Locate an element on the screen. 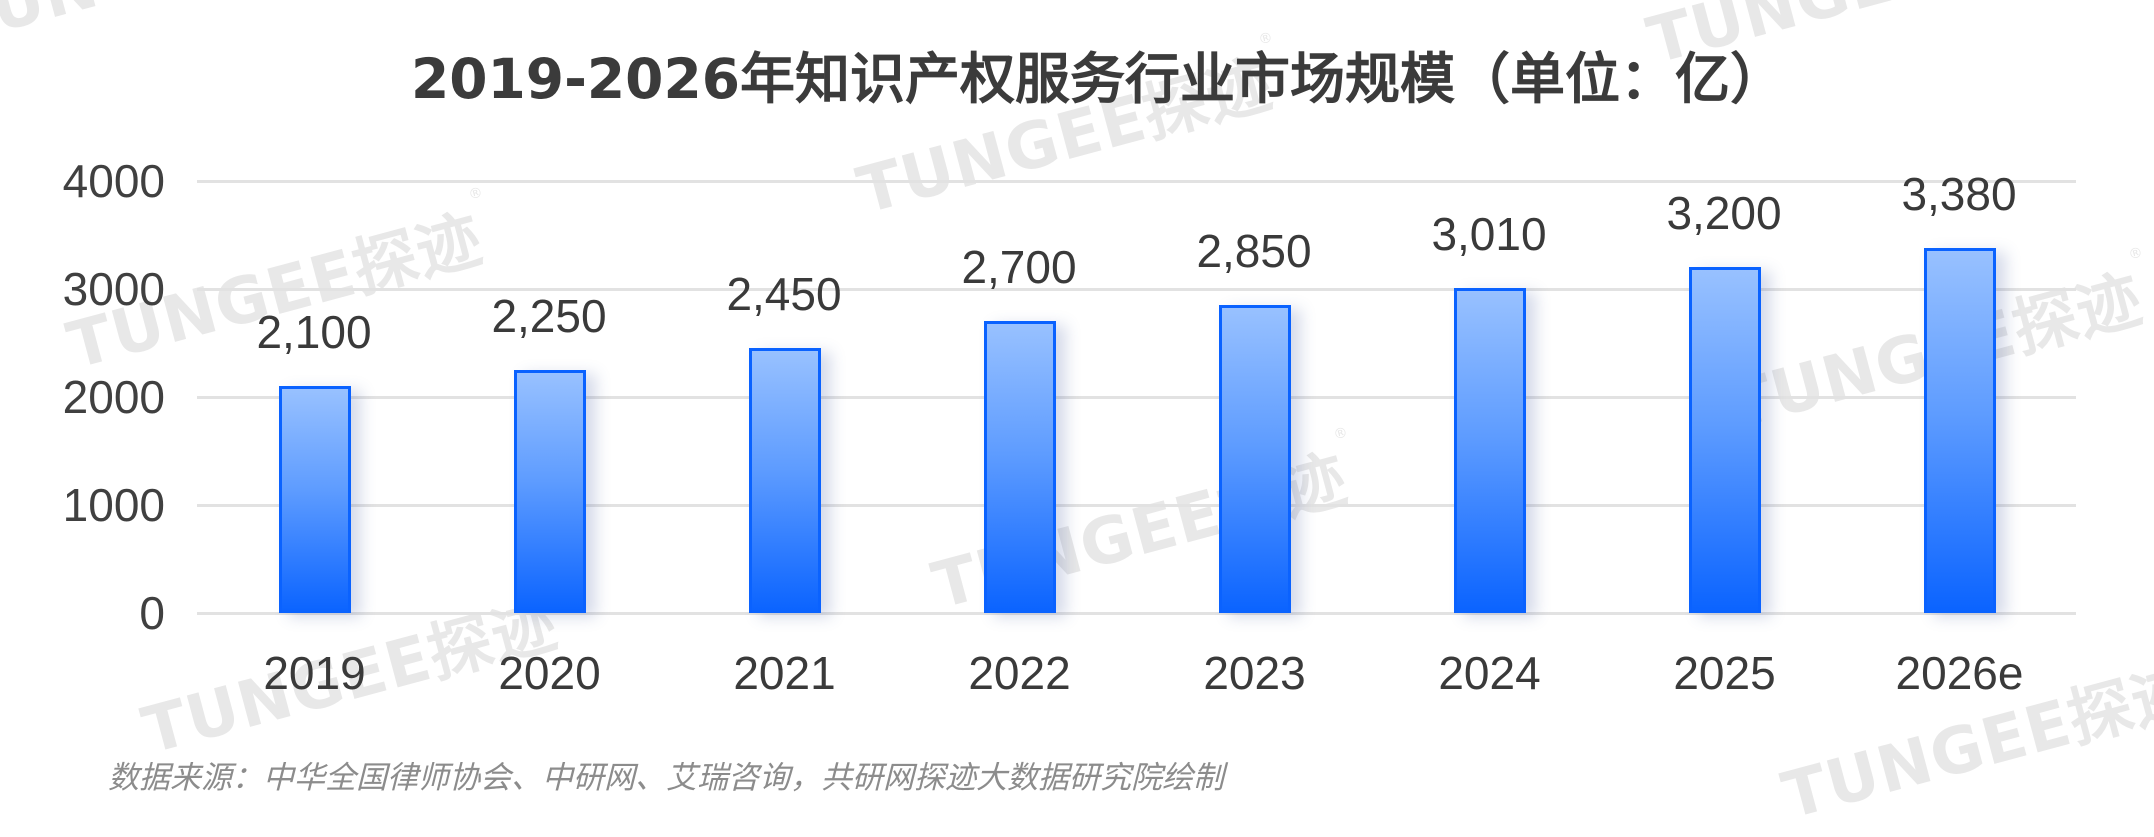  baseline is located at coordinates (1136, 613).